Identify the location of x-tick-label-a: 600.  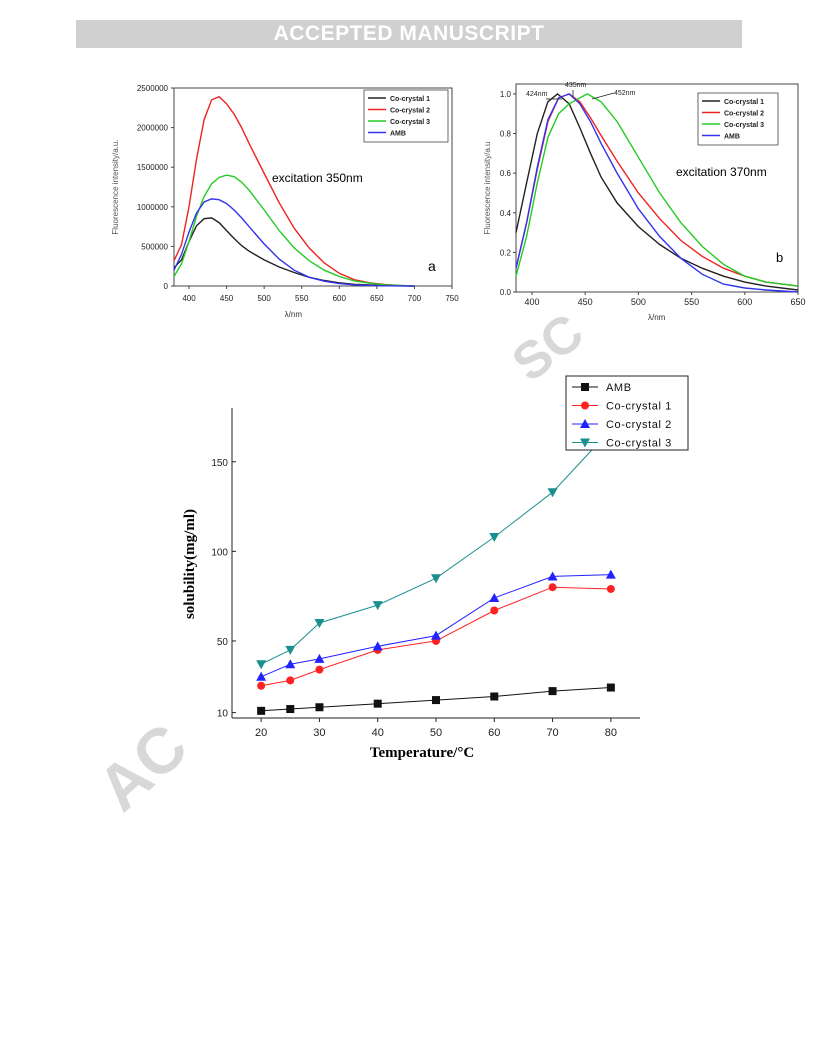
(340, 298).